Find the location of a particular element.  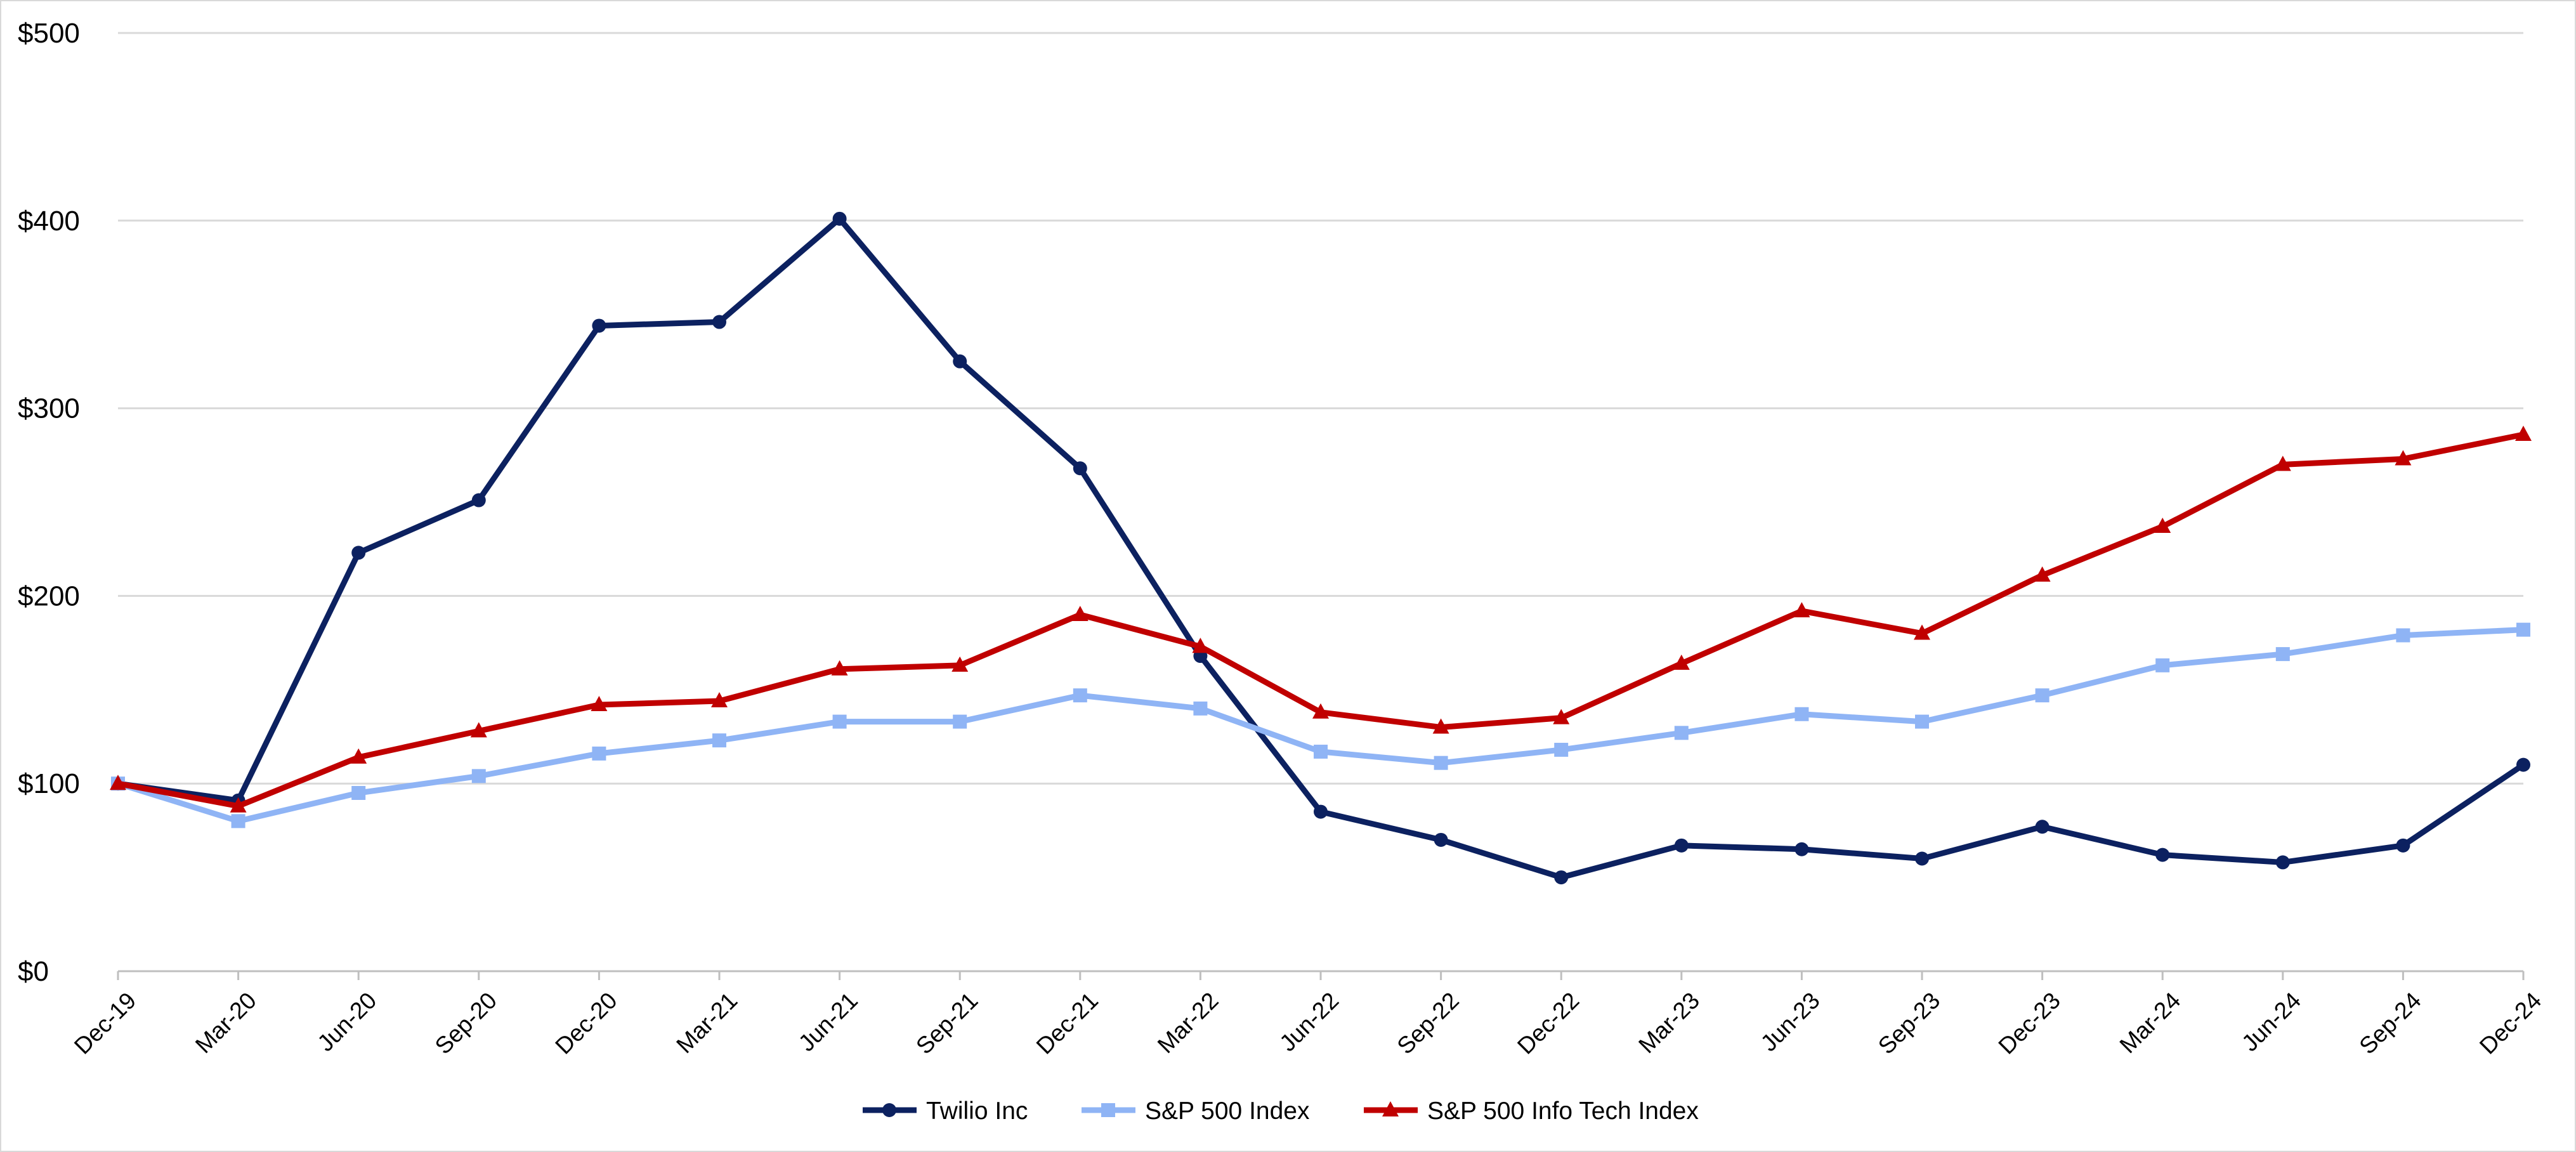

y-tick-label: $300 is located at coordinates (49, 408).